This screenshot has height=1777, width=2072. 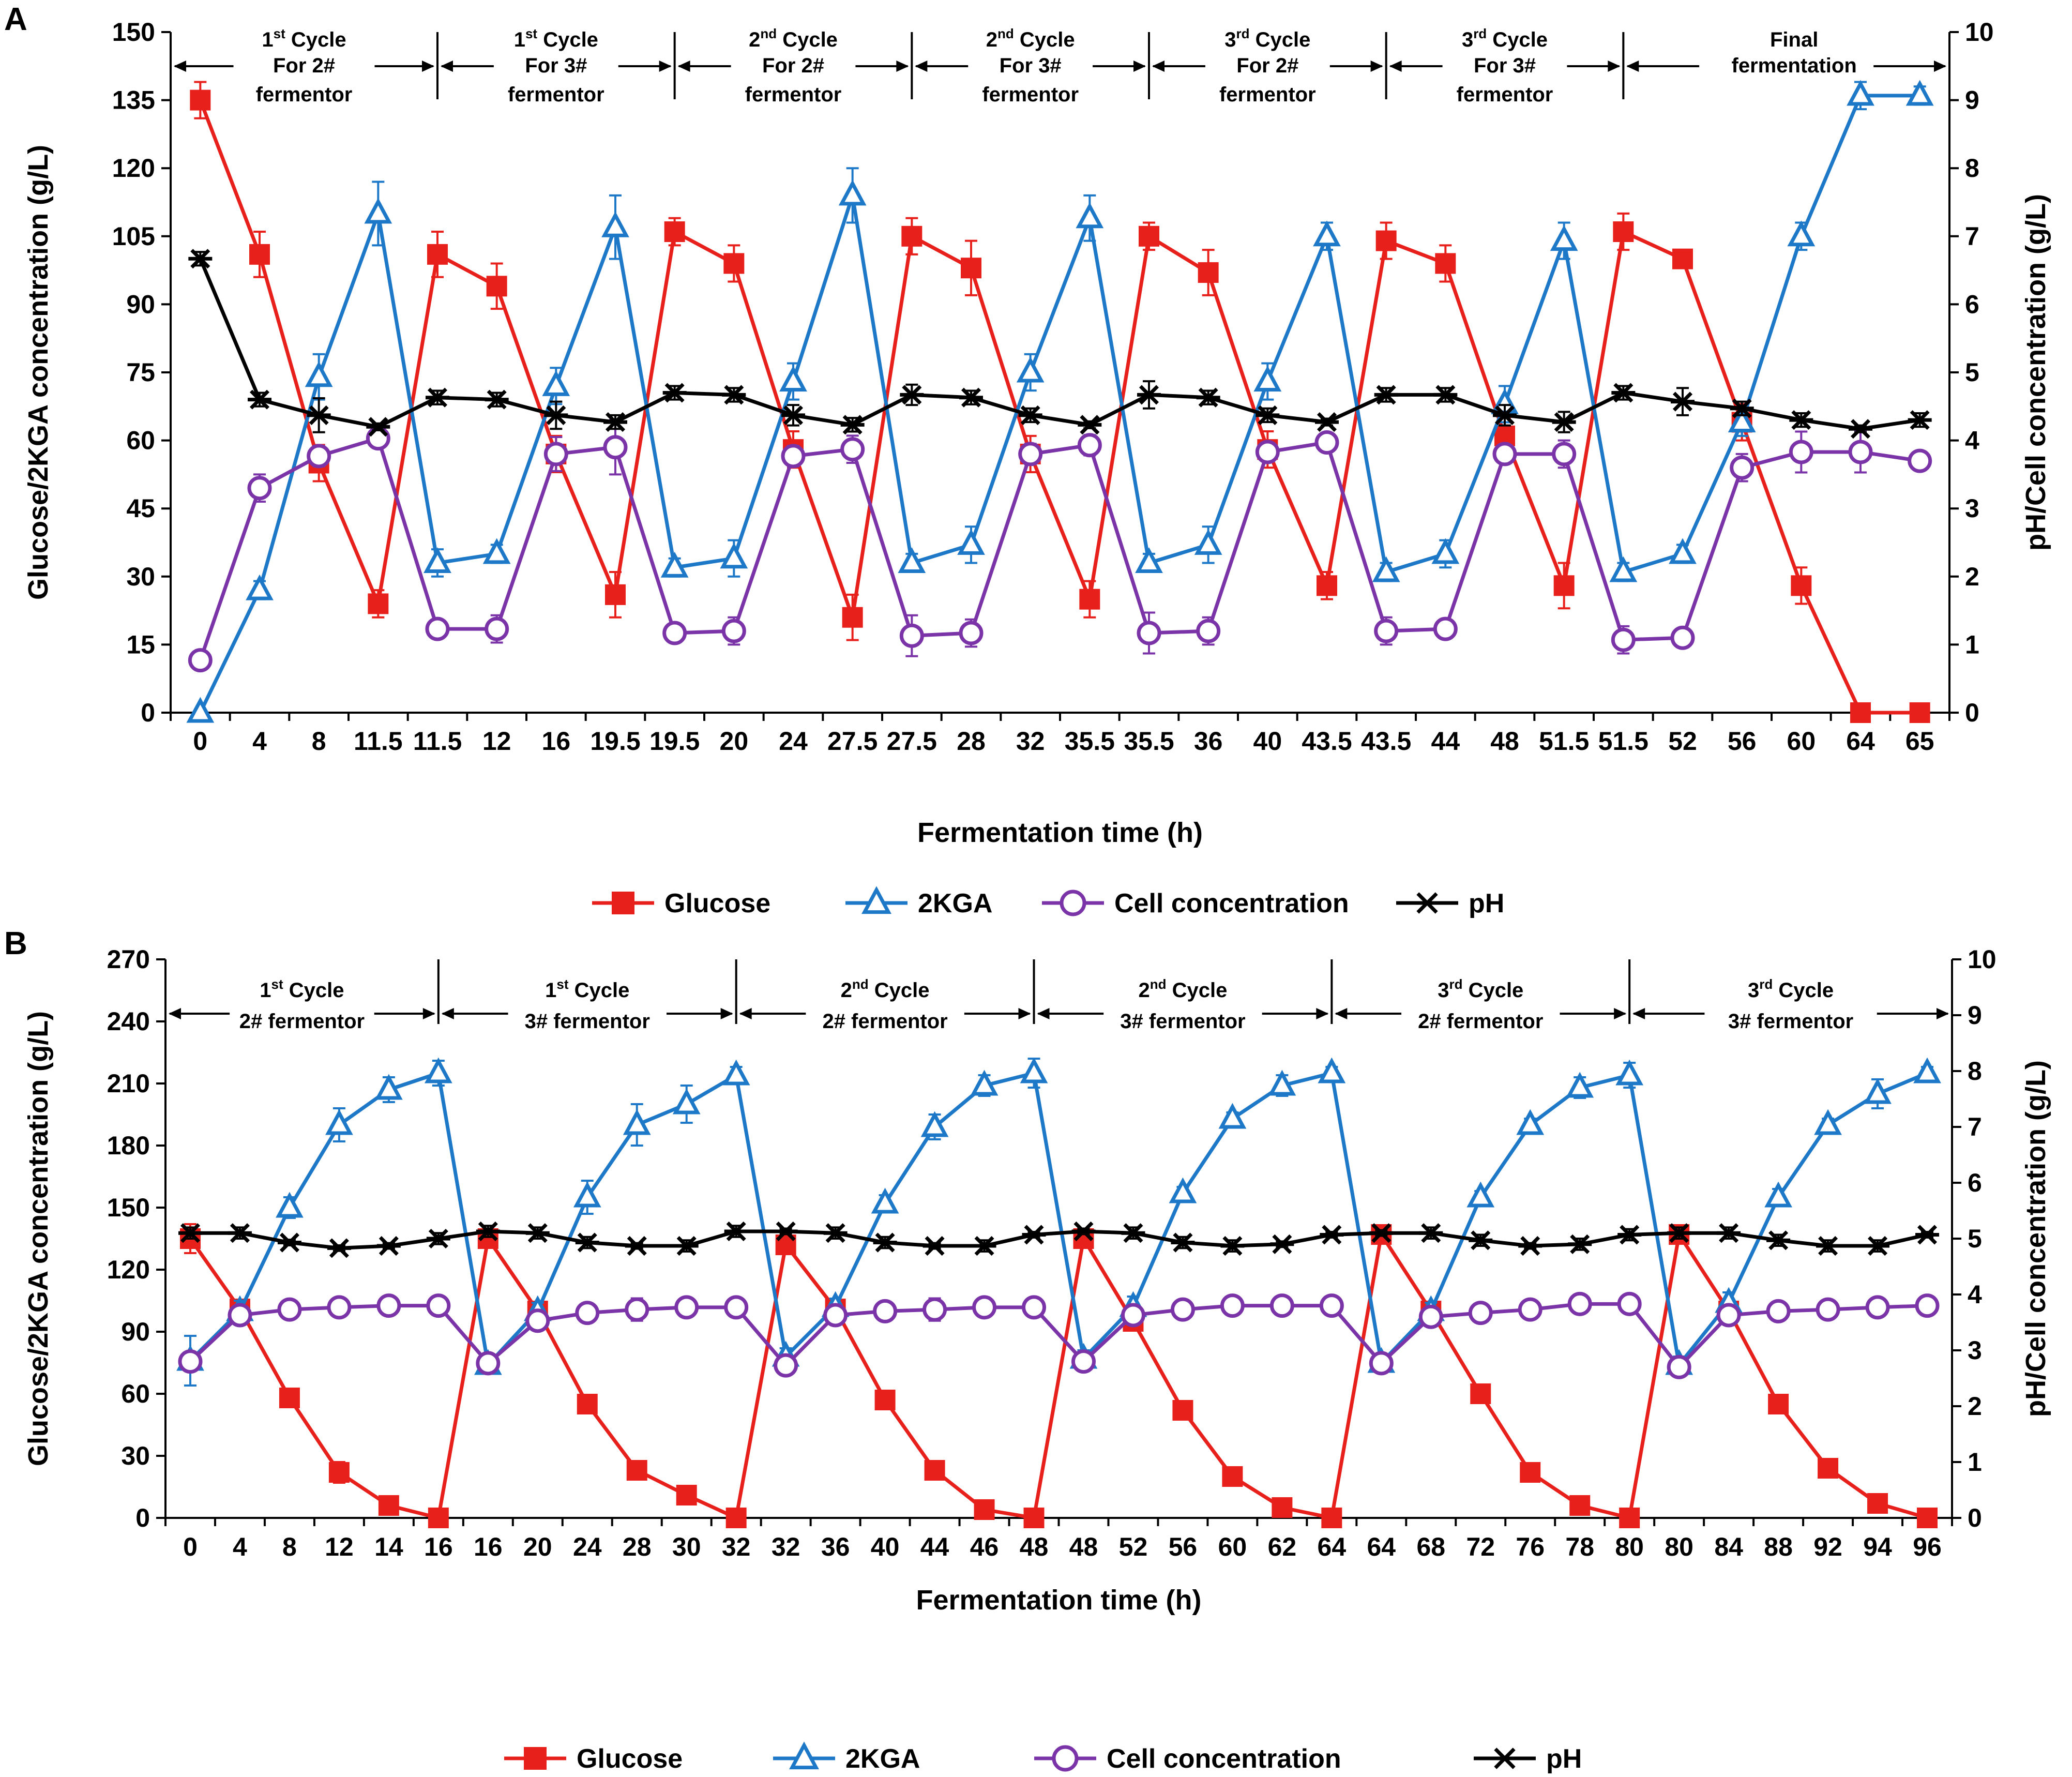 What do you see at coordinates (885, 1546) in the screenshot?
I see `panel-b-x-tick-label: 40` at bounding box center [885, 1546].